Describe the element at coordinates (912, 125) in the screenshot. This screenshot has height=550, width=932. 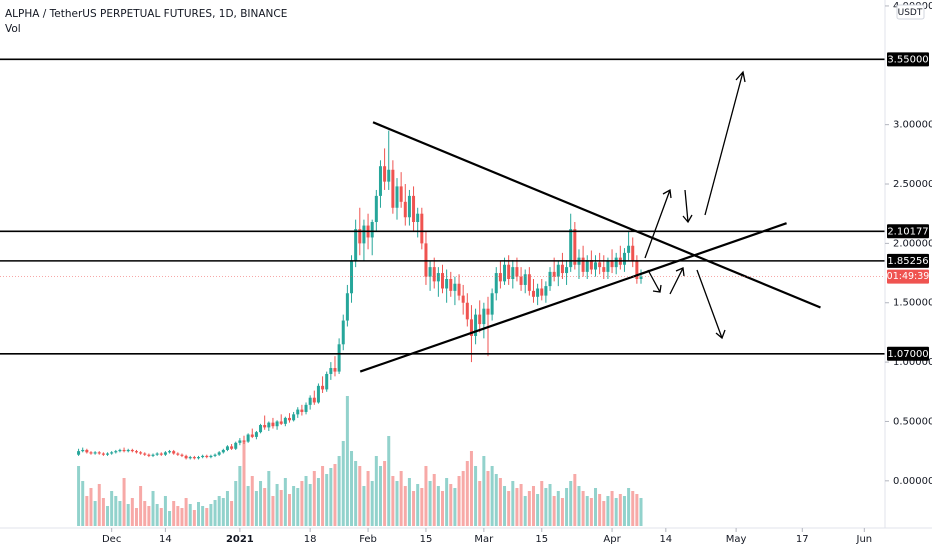
I see `y-tick-label: 3.00000` at that location.